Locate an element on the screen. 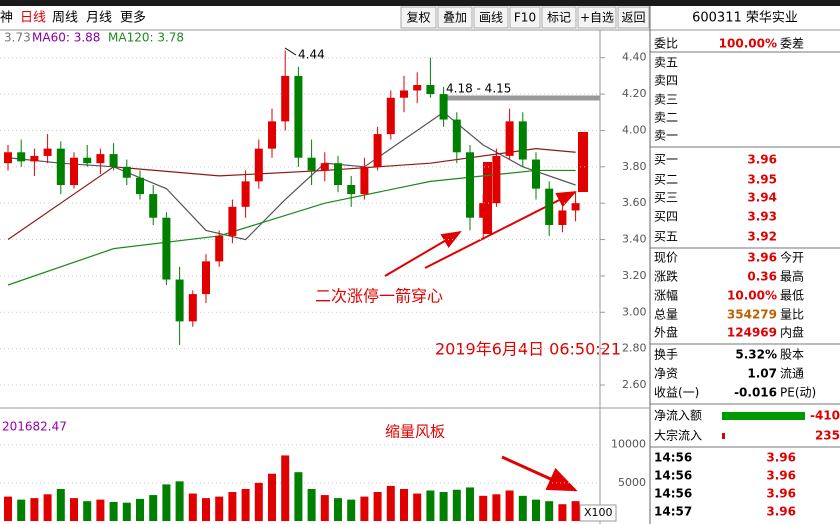  button: 画线 is located at coordinates (491, 18).